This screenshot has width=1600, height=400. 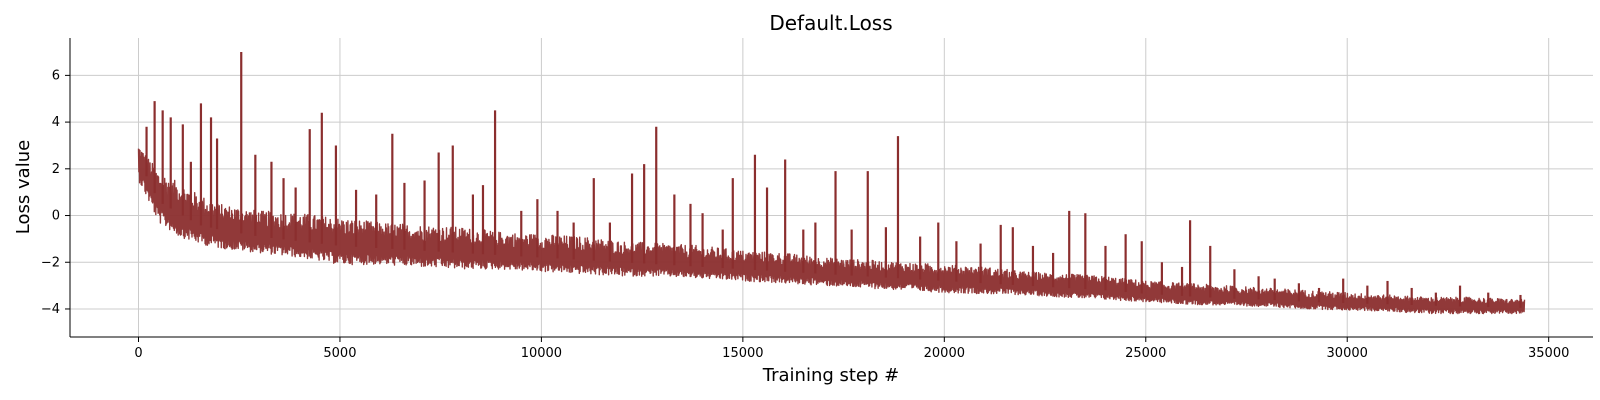 What do you see at coordinates (1347, 353) in the screenshot?
I see `x-tick-label: 30000` at bounding box center [1347, 353].